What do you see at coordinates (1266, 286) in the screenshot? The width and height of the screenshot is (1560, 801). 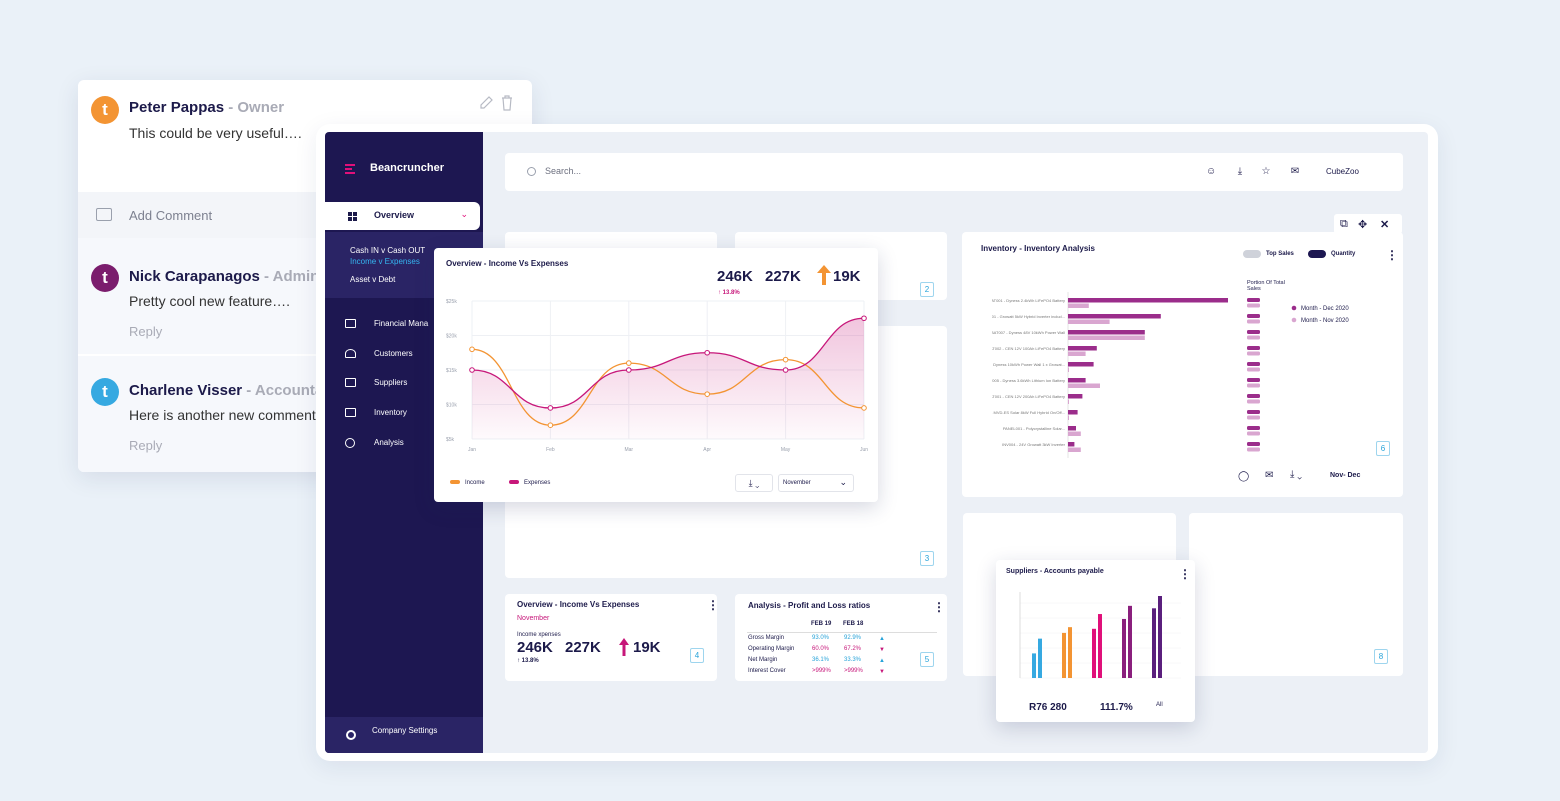 I see `side-header: Portion Of Total Sales` at bounding box center [1266, 286].